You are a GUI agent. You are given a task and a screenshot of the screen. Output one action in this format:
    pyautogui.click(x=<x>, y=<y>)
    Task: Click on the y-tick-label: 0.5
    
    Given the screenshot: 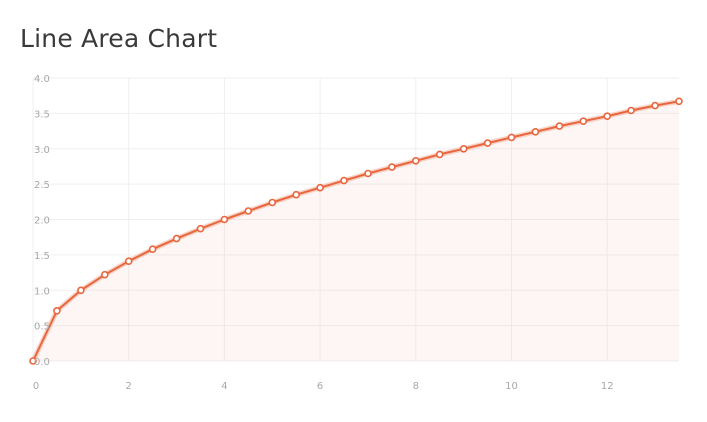 What is the action you would take?
    pyautogui.click(x=42, y=327)
    